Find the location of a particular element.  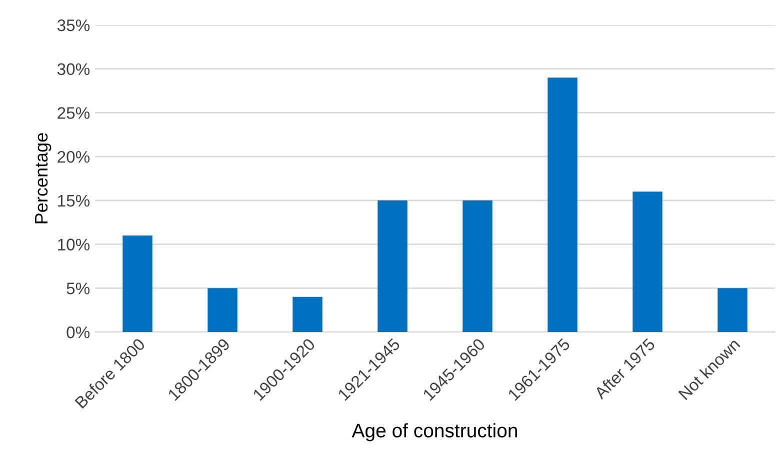

y-tick-label: 35% is located at coordinates (73, 25).